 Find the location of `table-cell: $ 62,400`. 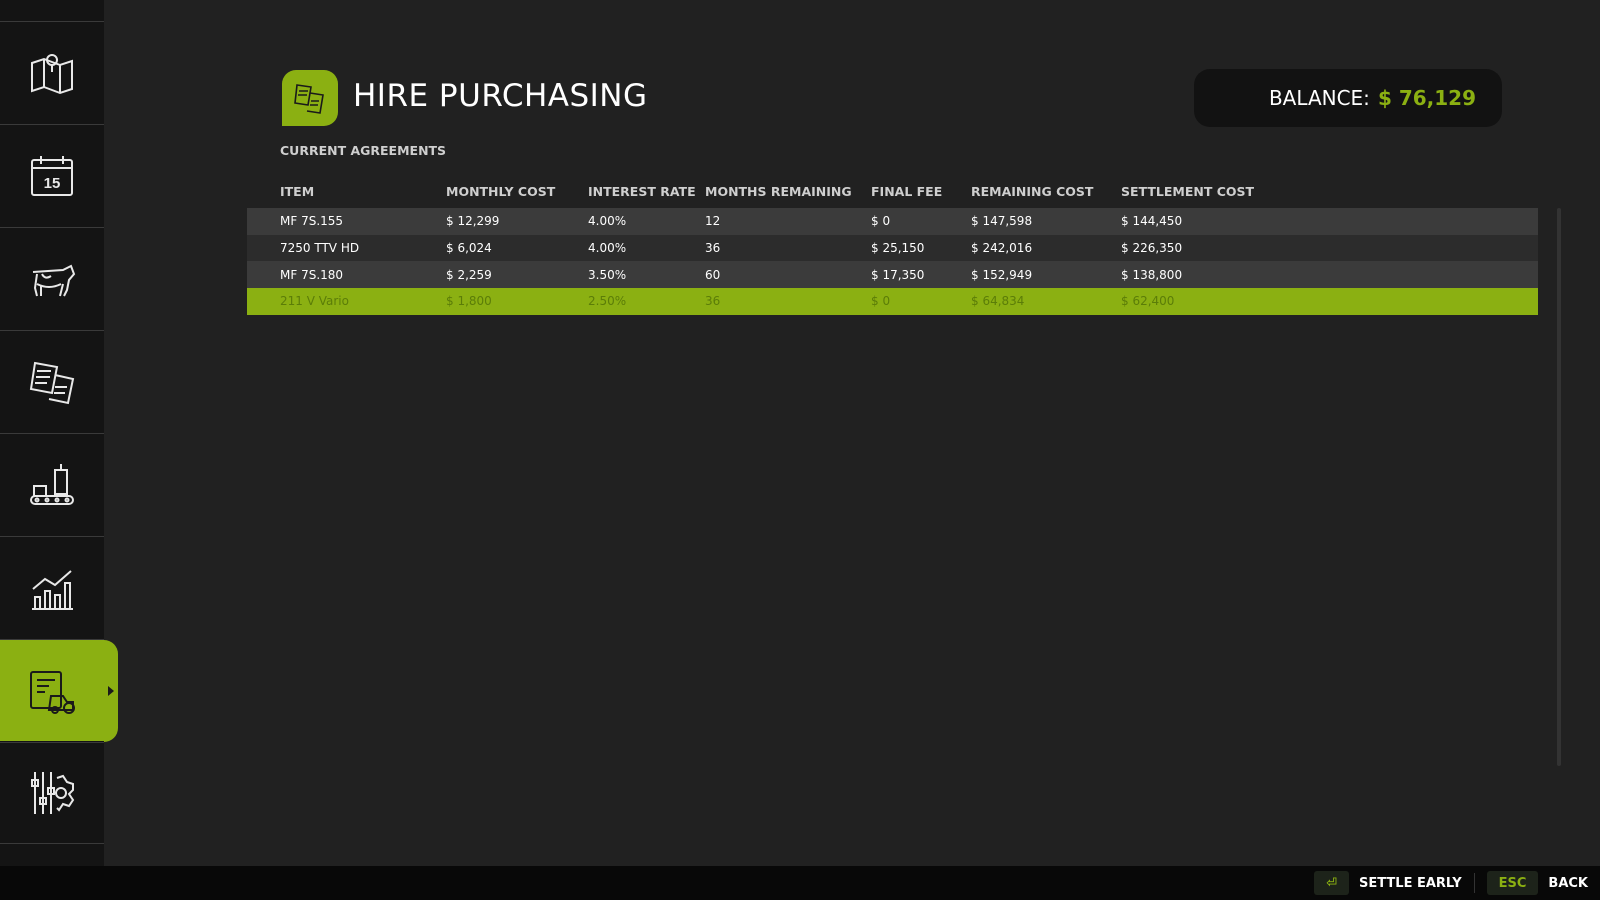

table-cell: $ 62,400 is located at coordinates (1148, 301).